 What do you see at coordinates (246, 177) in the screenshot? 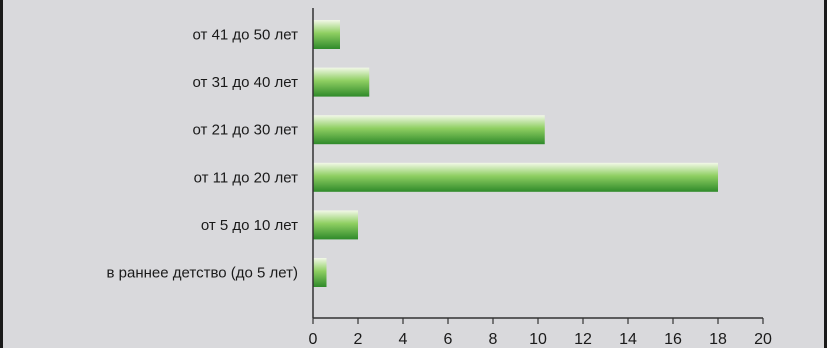
I see `category-label-3: от 11 до 20 лет` at bounding box center [246, 177].